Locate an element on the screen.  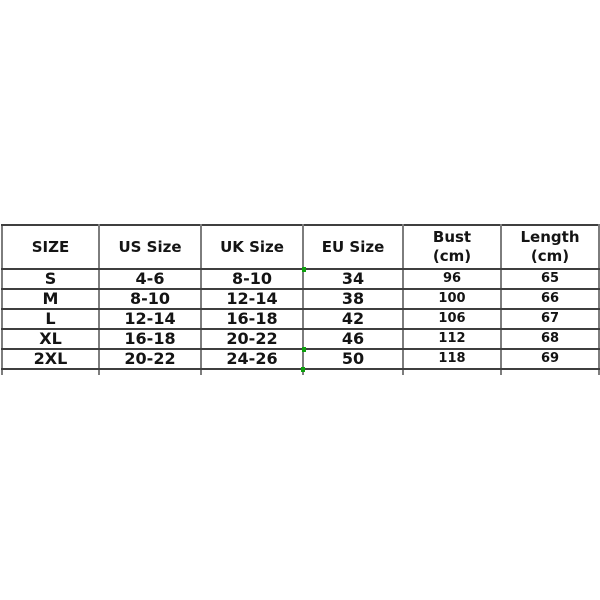
cell-bust: 106 is located at coordinates (452, 319).